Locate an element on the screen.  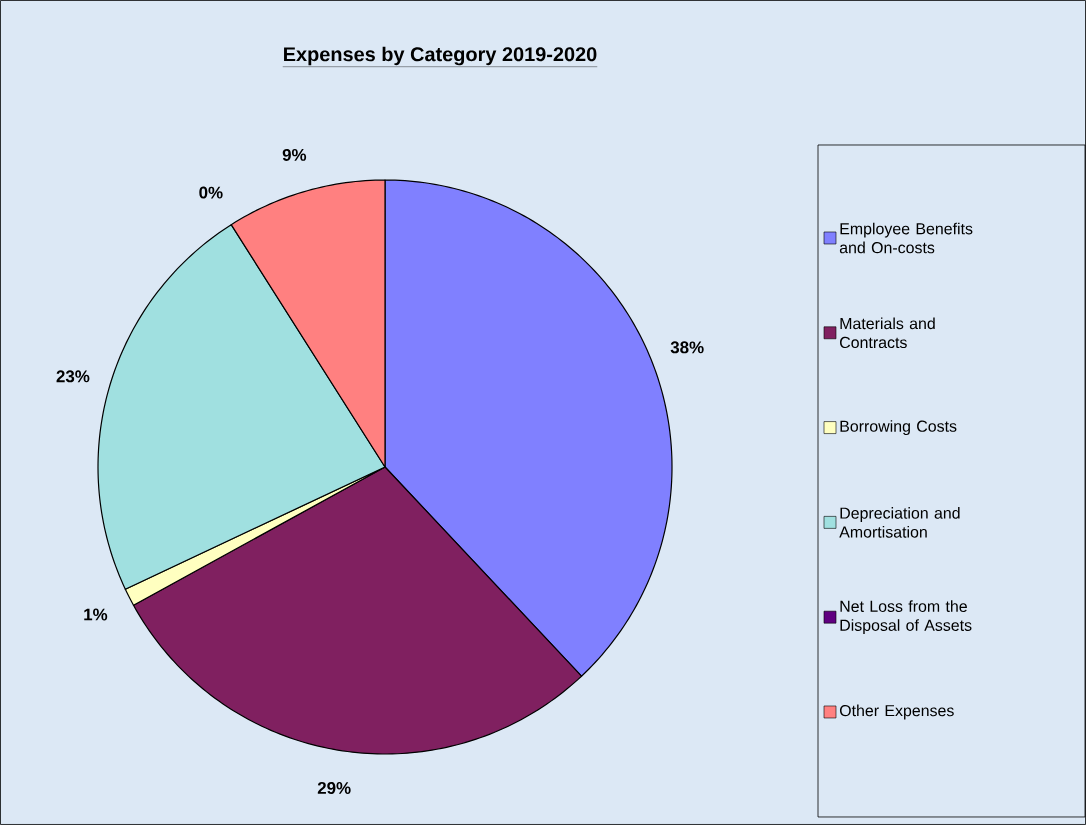
text: 0% is located at coordinates (211, 192).